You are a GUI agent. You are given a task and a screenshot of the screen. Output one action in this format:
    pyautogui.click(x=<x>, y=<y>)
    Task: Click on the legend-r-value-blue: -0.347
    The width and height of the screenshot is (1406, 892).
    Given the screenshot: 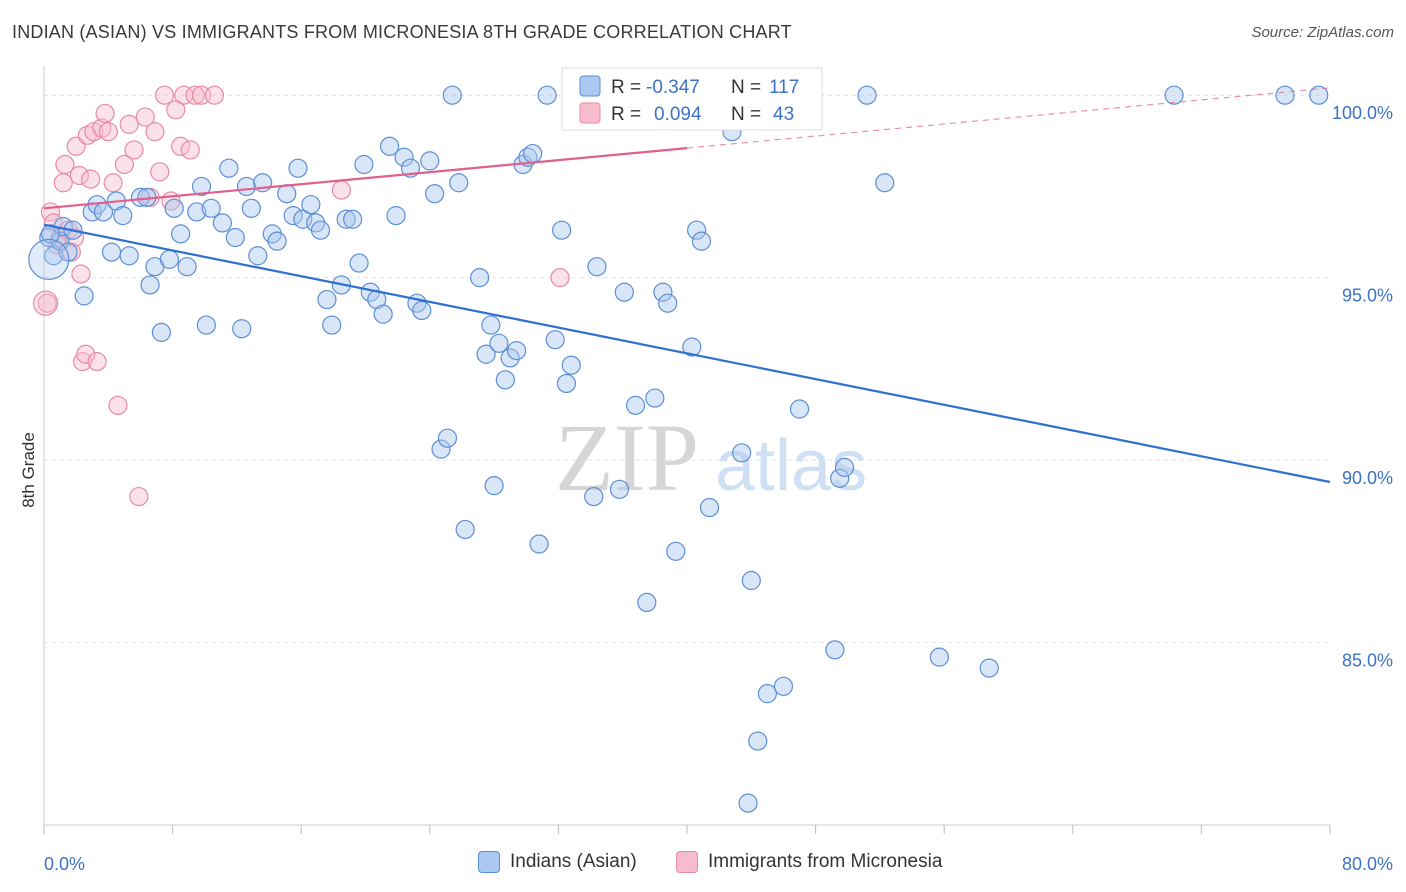 What is the action you would take?
    pyautogui.click(x=673, y=87)
    